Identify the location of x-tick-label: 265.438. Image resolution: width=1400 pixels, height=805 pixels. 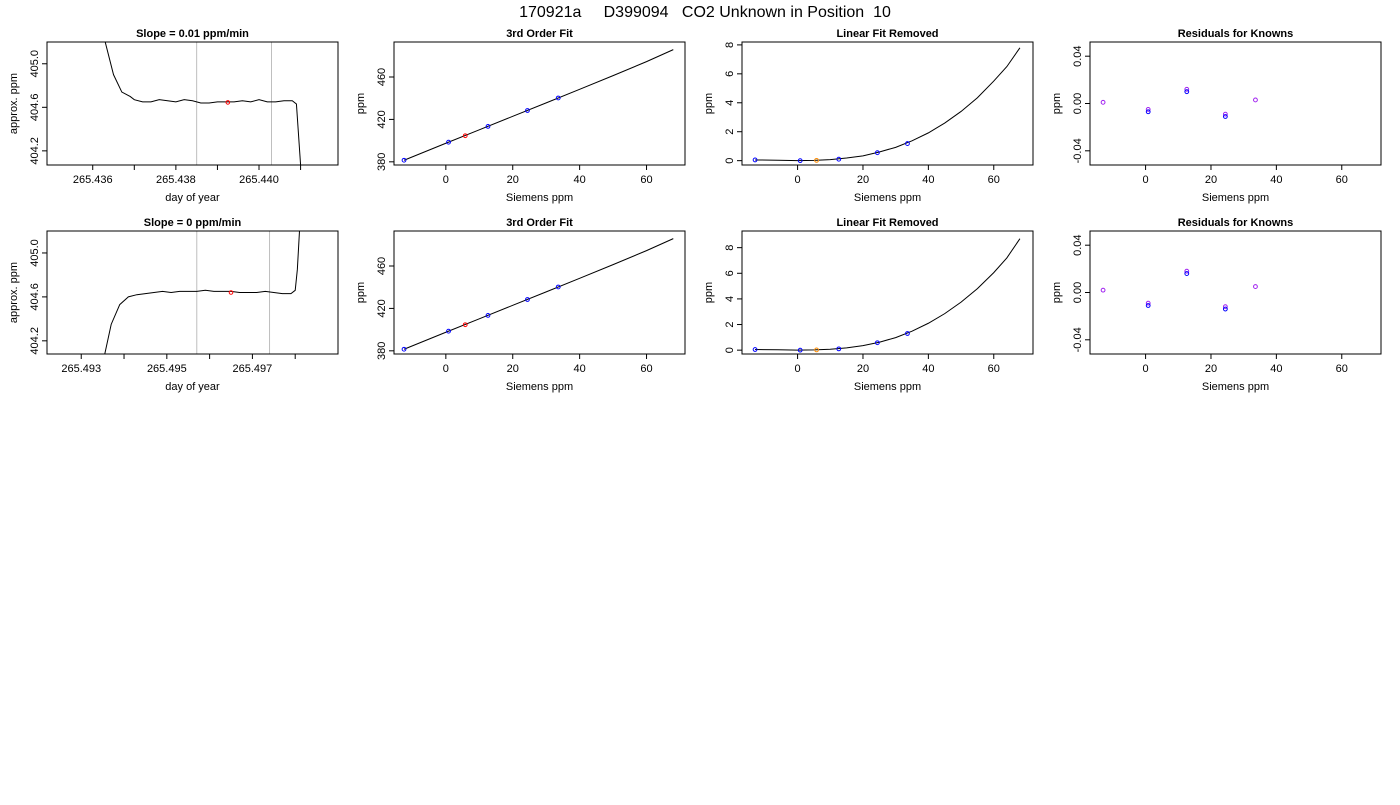
(176, 180).